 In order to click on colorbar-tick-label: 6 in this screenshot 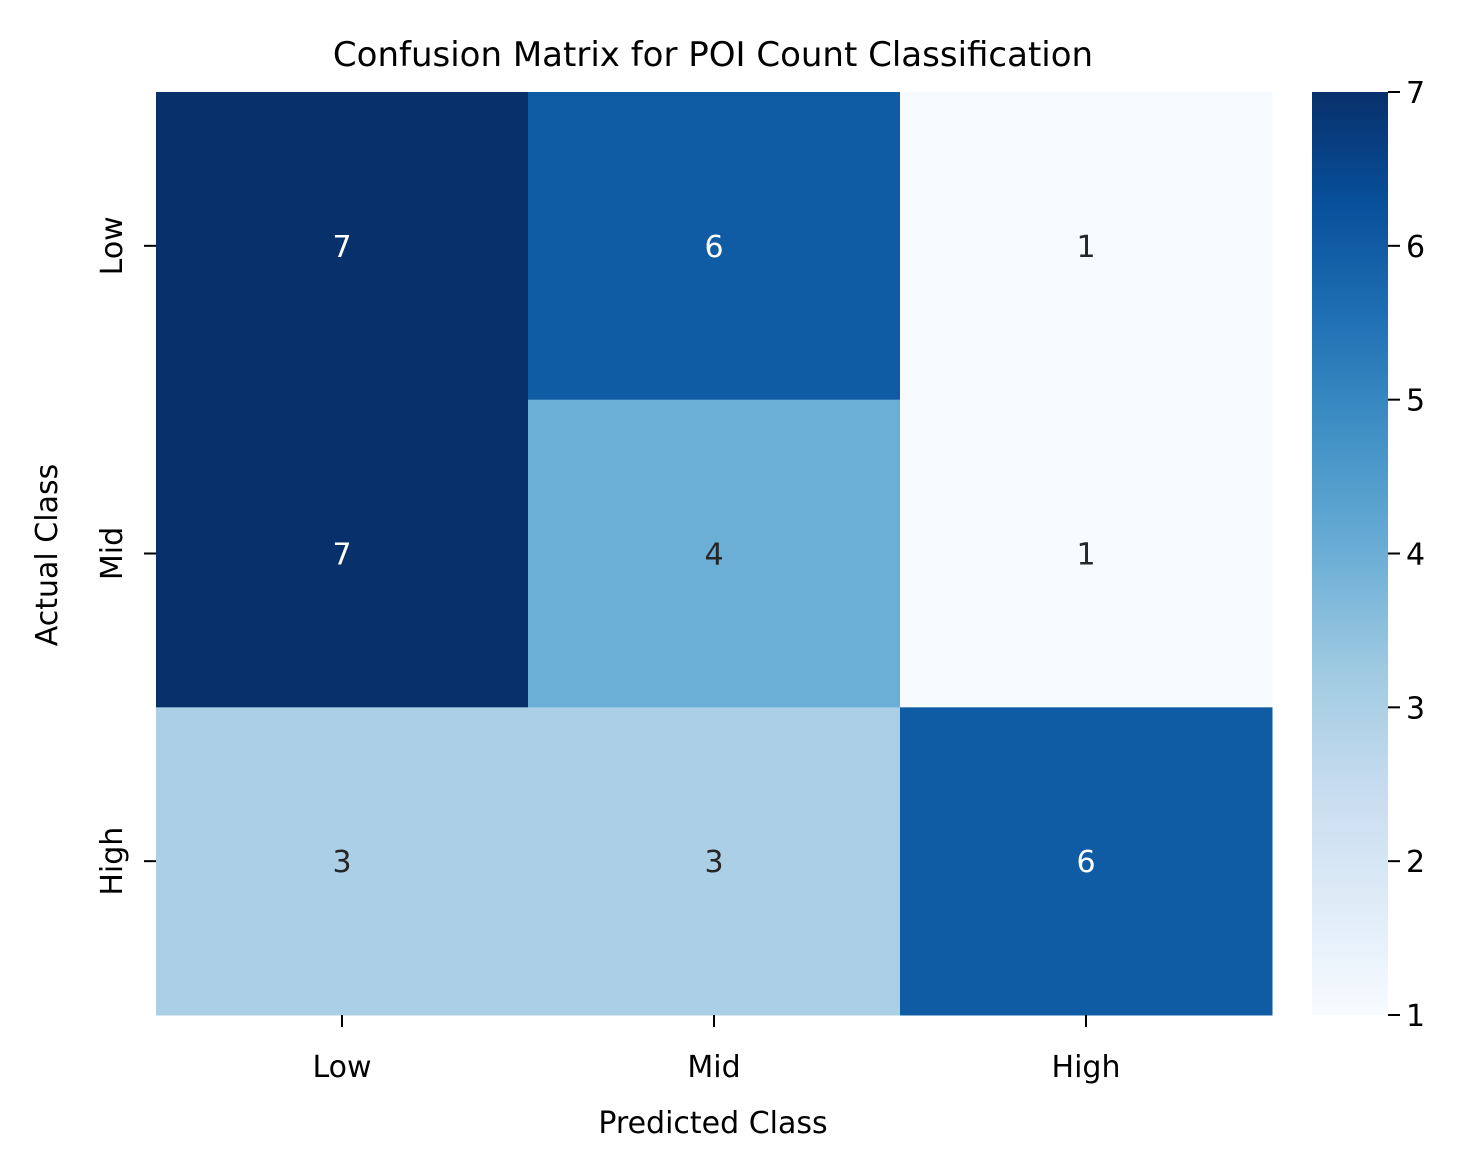, I will do `click(1415, 247)`.